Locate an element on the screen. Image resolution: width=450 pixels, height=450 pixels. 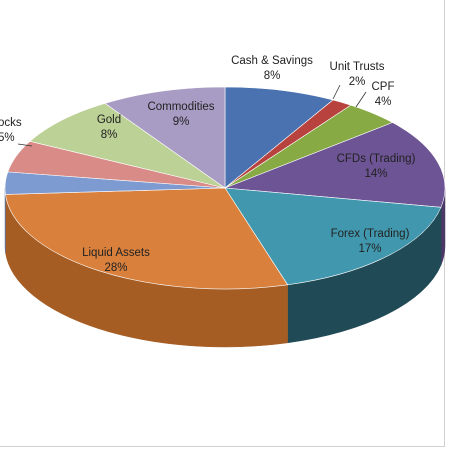
data-label-value-cfds-trading: 14% is located at coordinates (375, 174).